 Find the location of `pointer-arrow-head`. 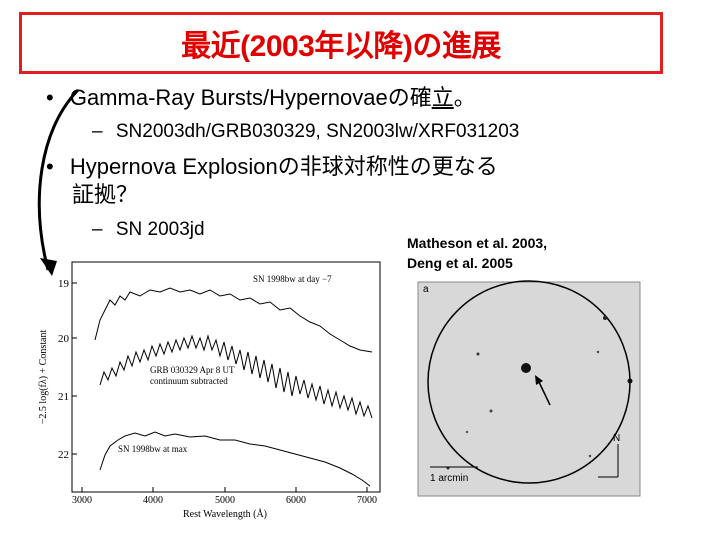

pointer-arrow-head is located at coordinates (539, 380).